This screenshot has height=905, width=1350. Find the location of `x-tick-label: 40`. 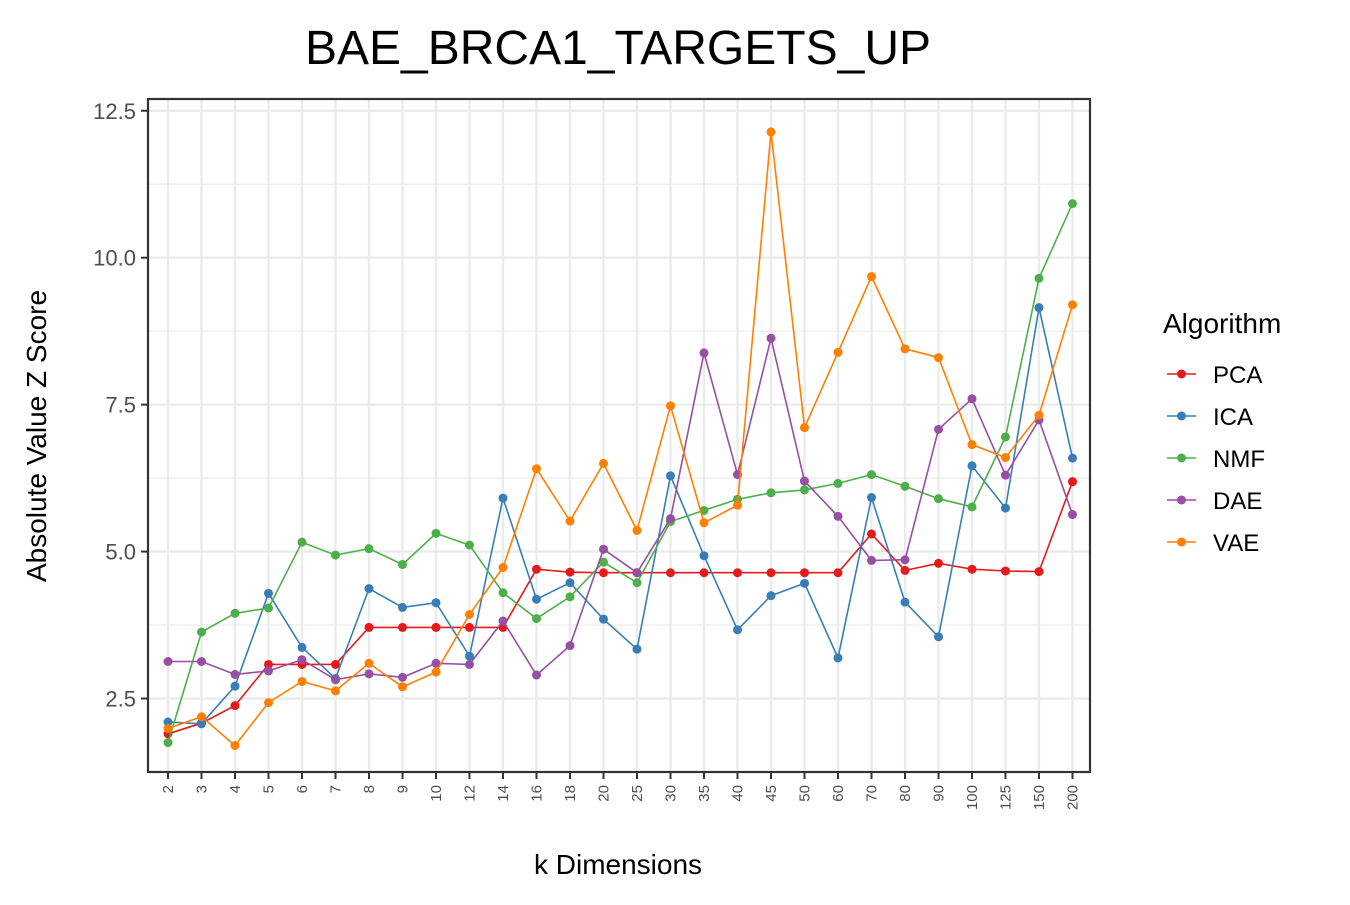

x-tick-label: 40 is located at coordinates (738, 793).